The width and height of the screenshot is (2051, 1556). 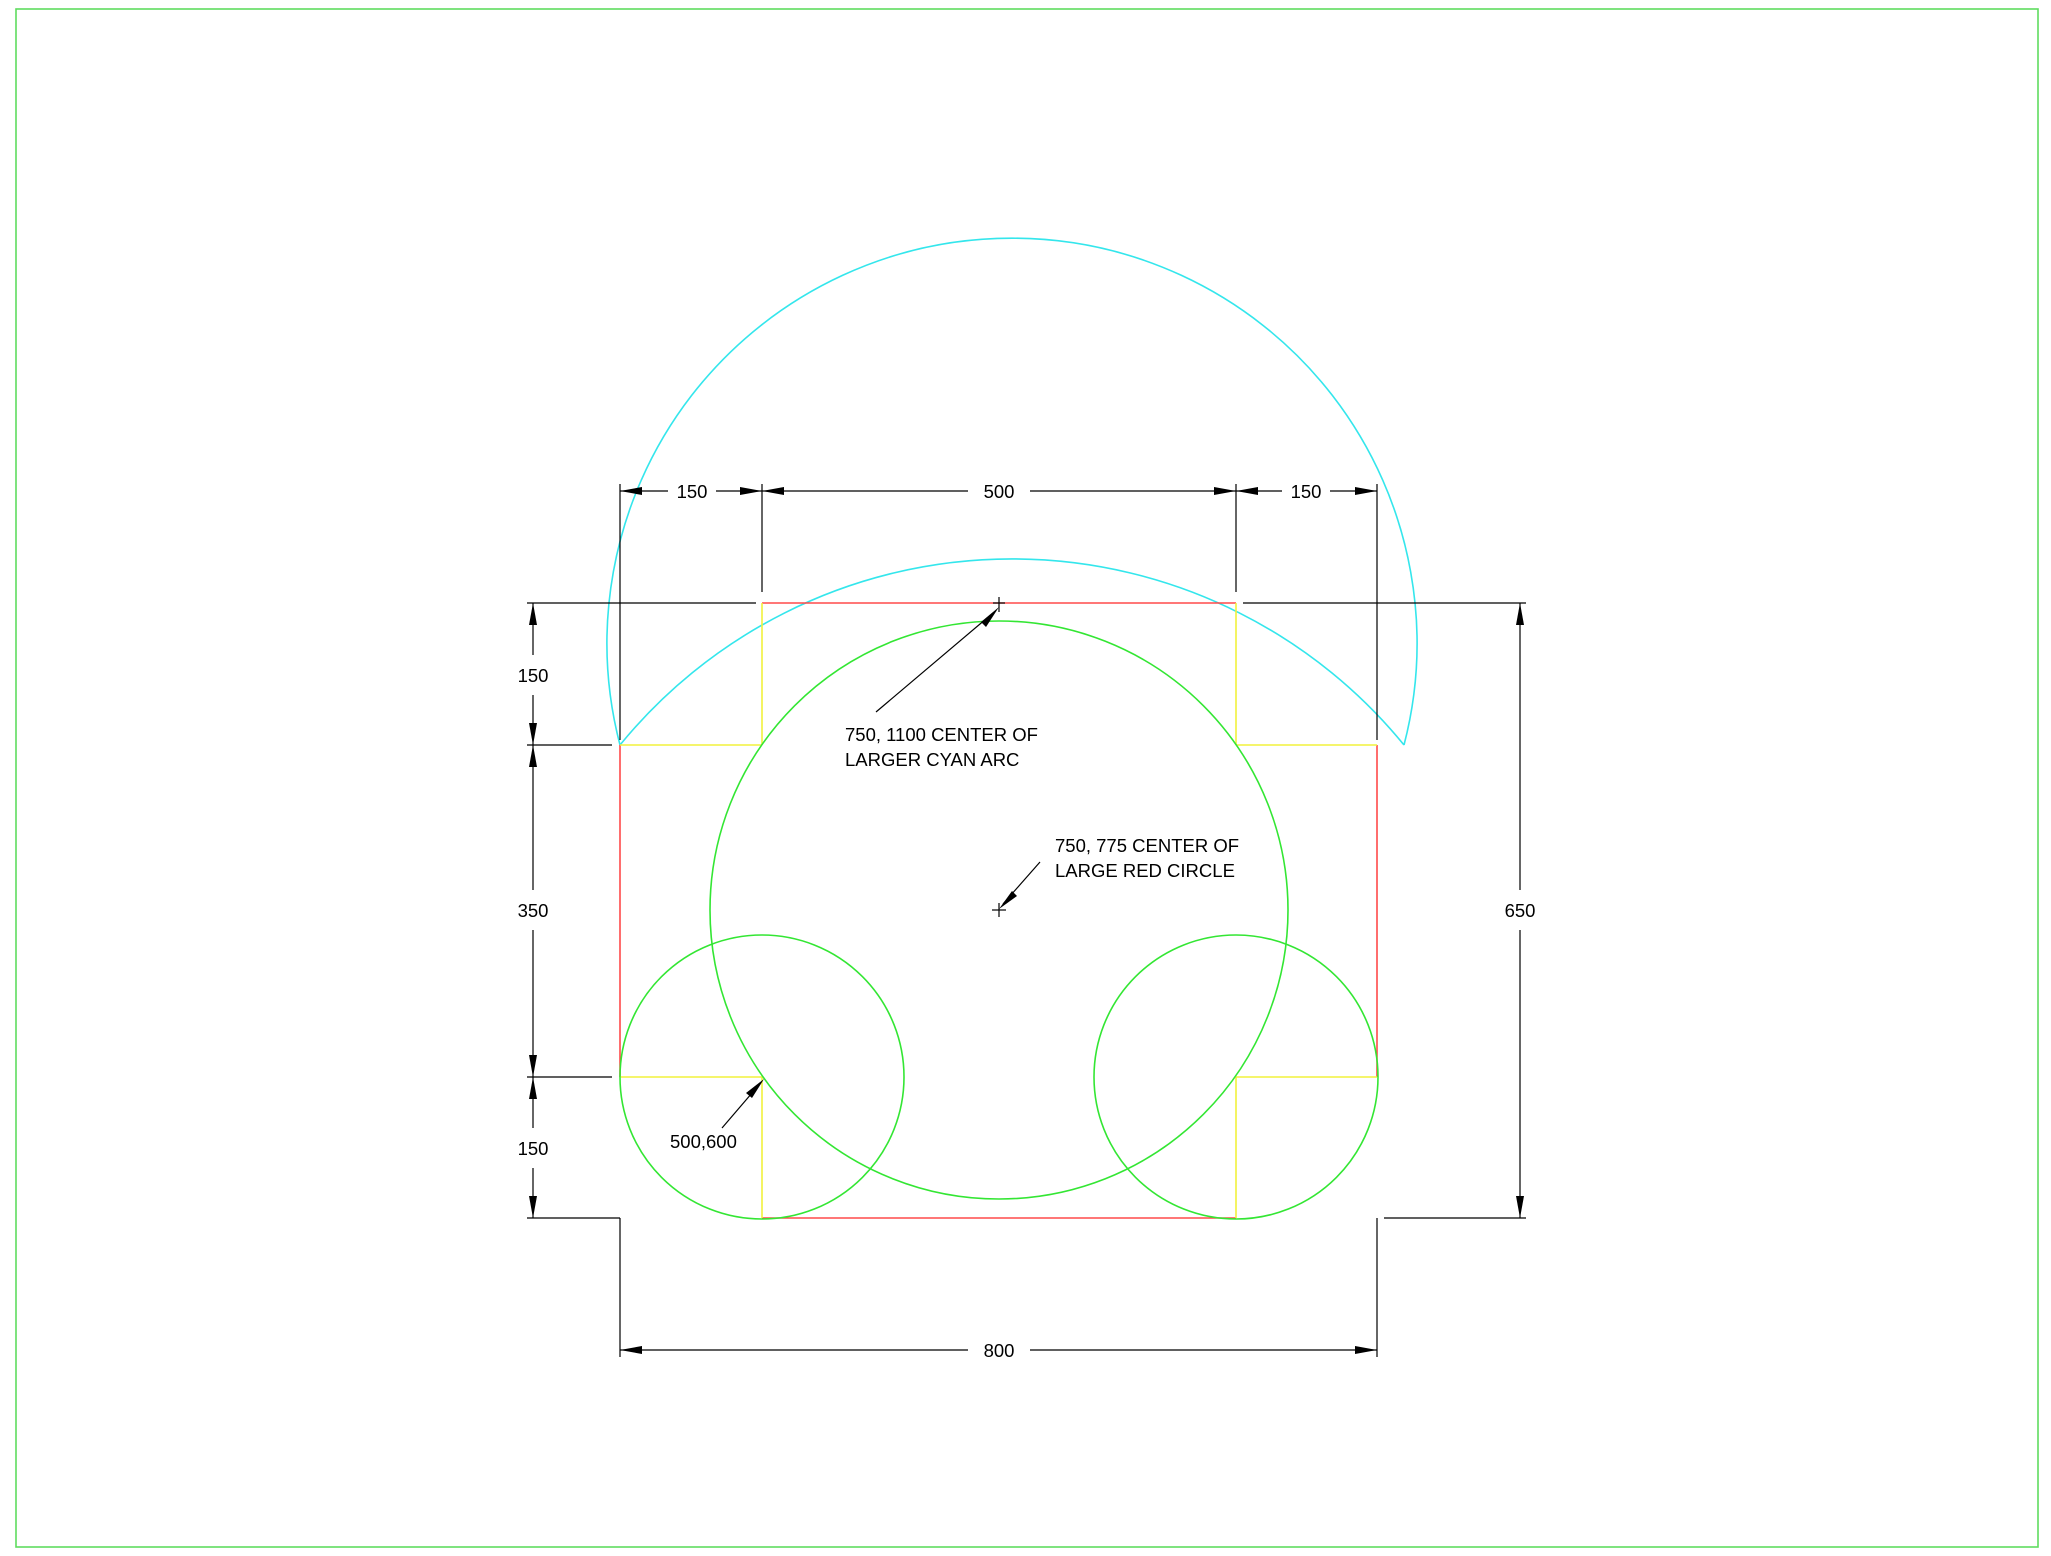 I want to click on outer-cyan-arc, so click(x=1012, y=491).